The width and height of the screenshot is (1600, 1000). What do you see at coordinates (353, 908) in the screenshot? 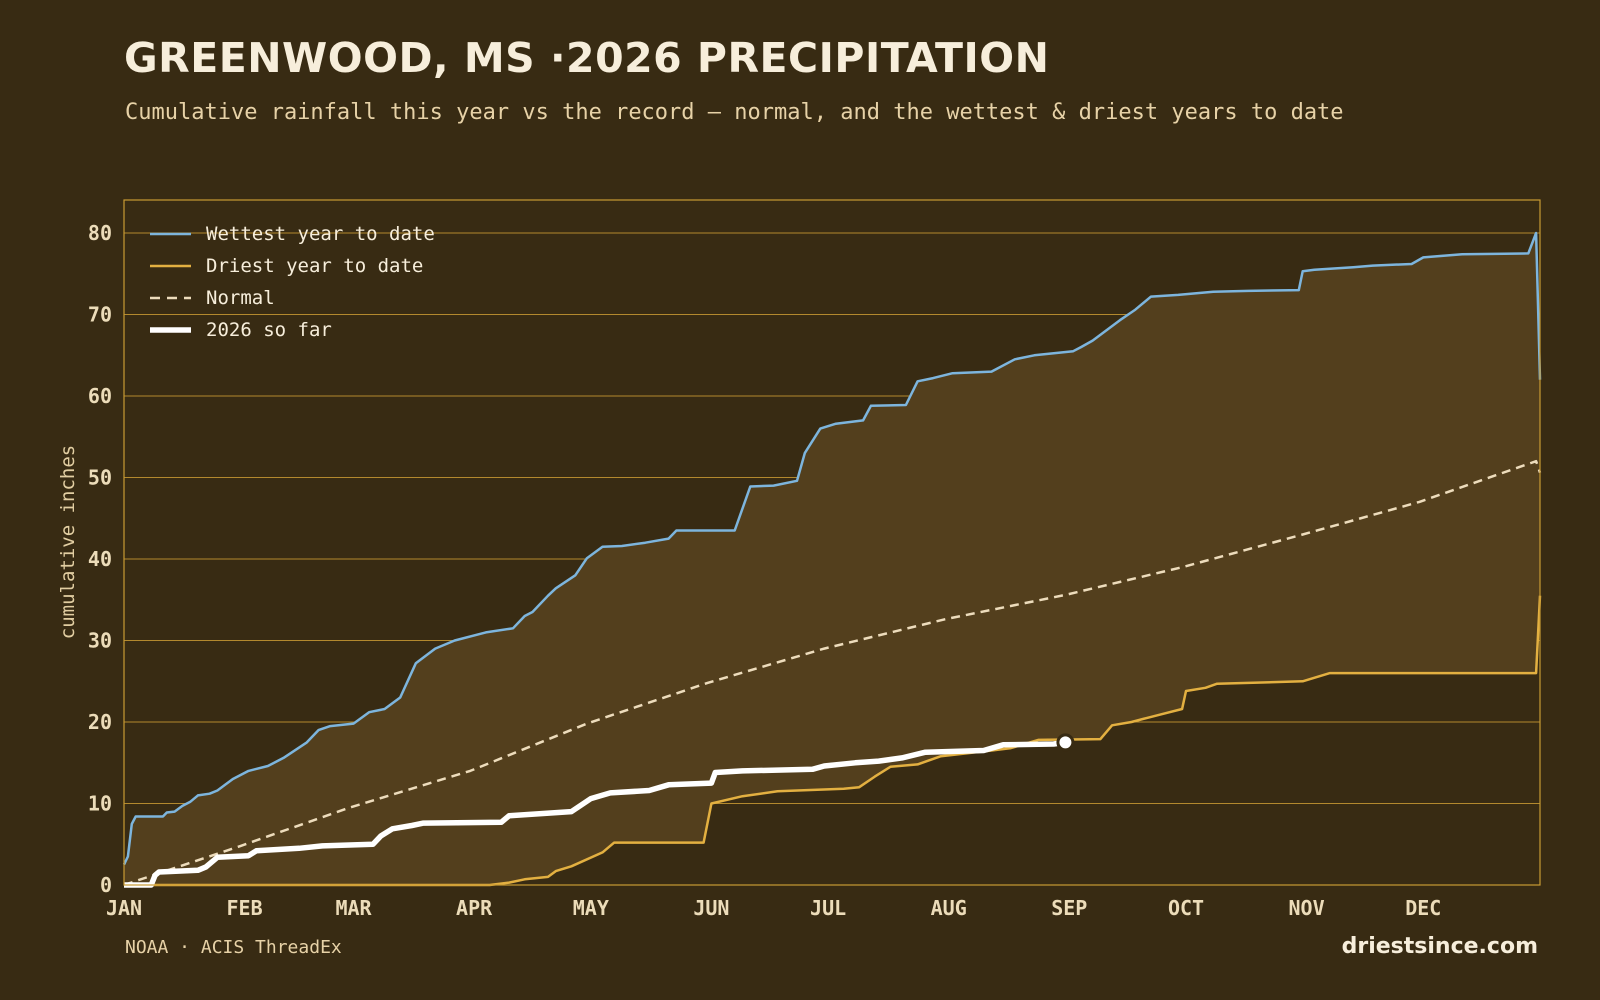
I see `x-tick-label: MAR` at bounding box center [353, 908].